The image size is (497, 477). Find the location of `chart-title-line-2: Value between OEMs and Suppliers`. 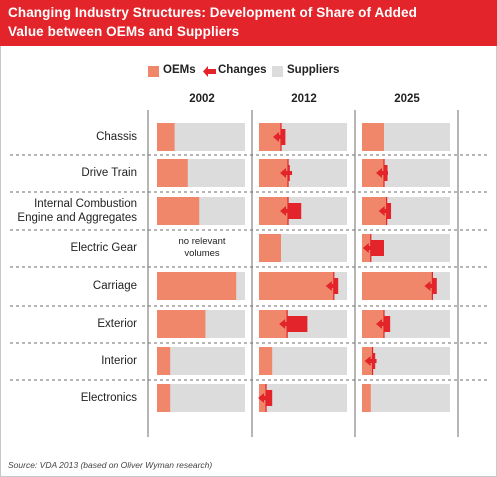

chart-title-line-2: Value between OEMs and Suppliers is located at coordinates (124, 31).